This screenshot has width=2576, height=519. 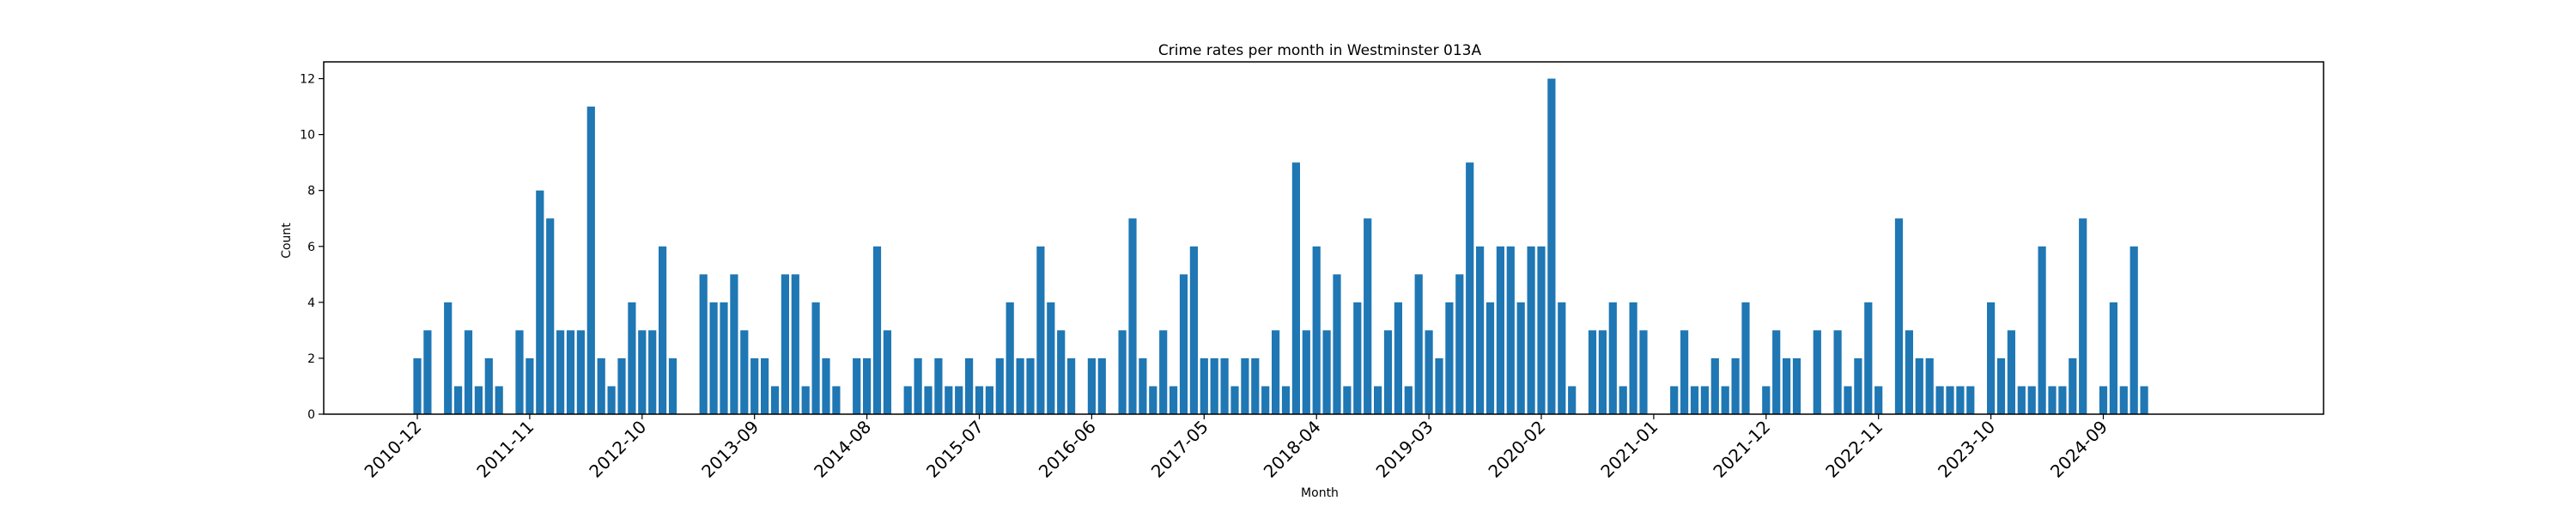 I want to click on x-axis-label: Month, so click(x=1320, y=493).